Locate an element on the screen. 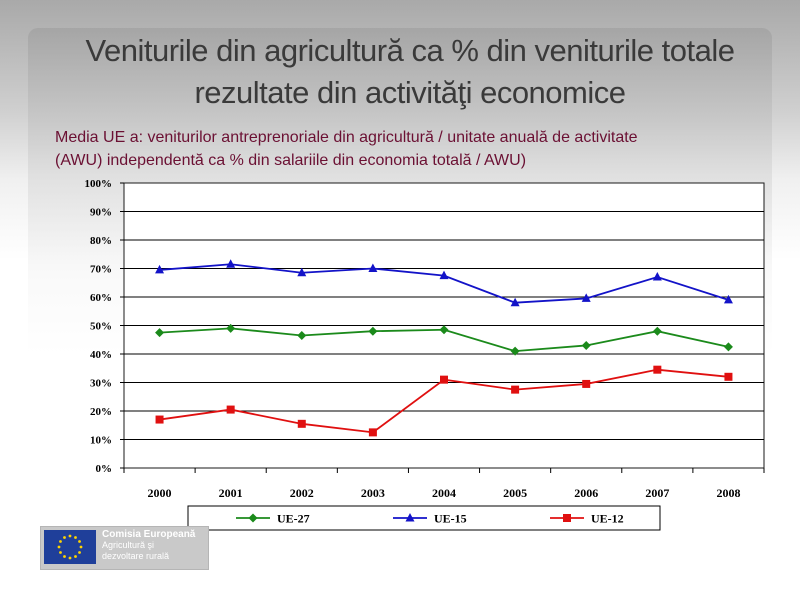  y-tick-label: 30% is located at coordinates (101, 384).